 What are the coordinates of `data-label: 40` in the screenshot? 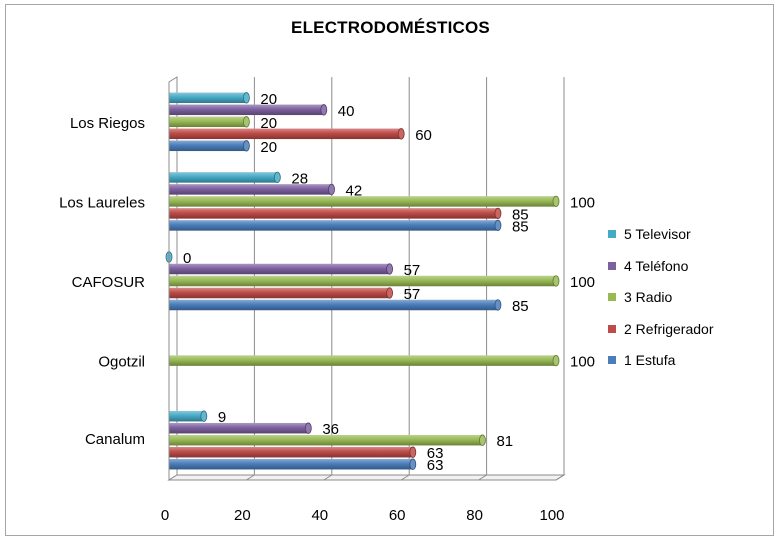 It's located at (346, 111).